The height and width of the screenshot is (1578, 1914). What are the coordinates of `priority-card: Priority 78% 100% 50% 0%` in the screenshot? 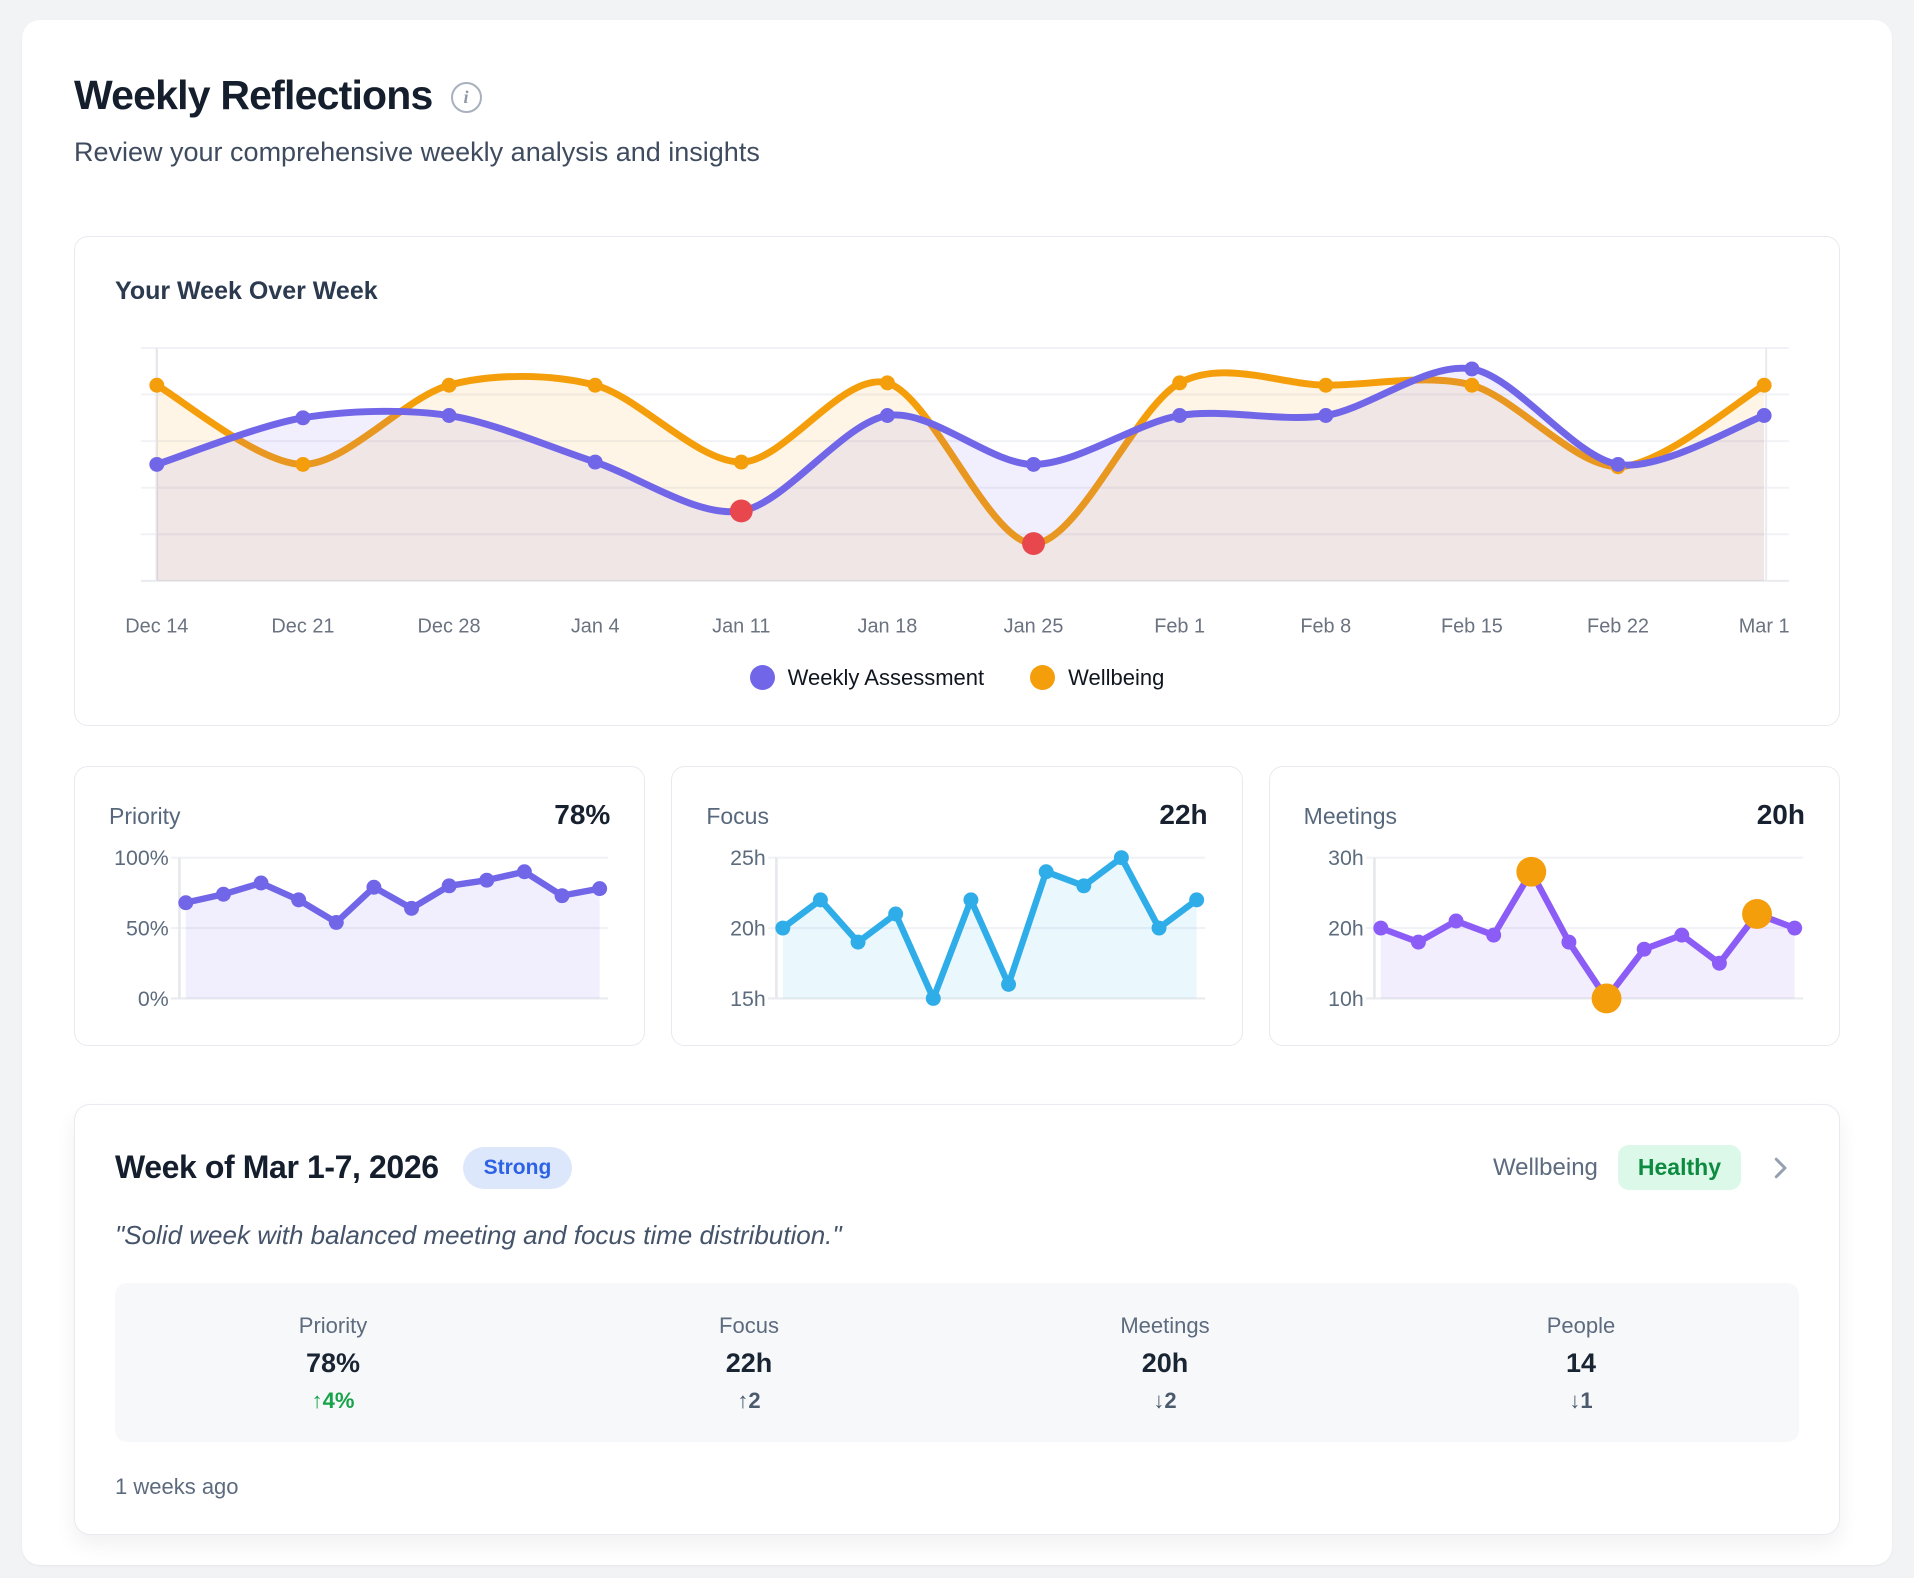 It's located at (360, 906).